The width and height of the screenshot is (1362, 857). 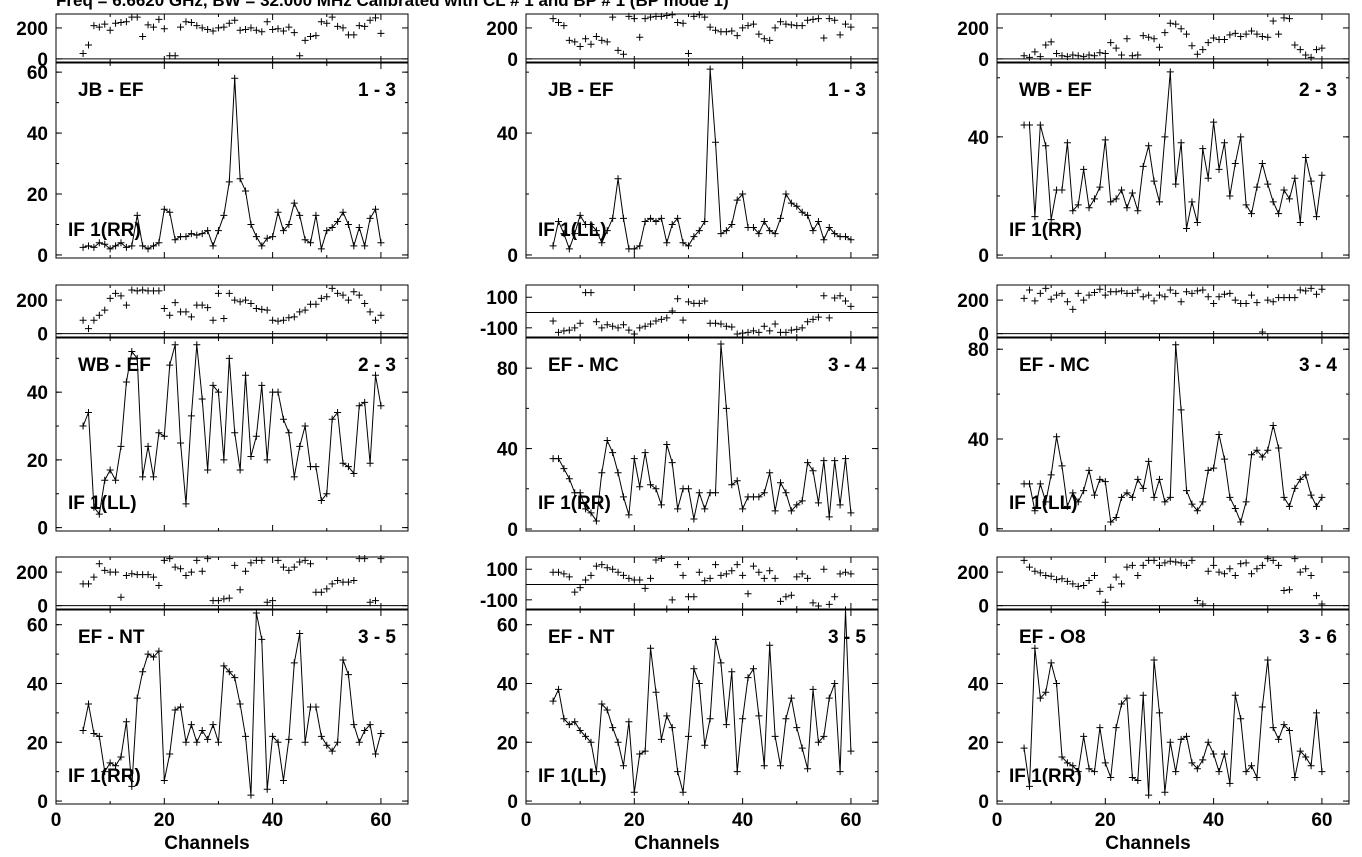 What do you see at coordinates (1213, 820) in the screenshot?
I see `x-tick-label: 40` at bounding box center [1213, 820].